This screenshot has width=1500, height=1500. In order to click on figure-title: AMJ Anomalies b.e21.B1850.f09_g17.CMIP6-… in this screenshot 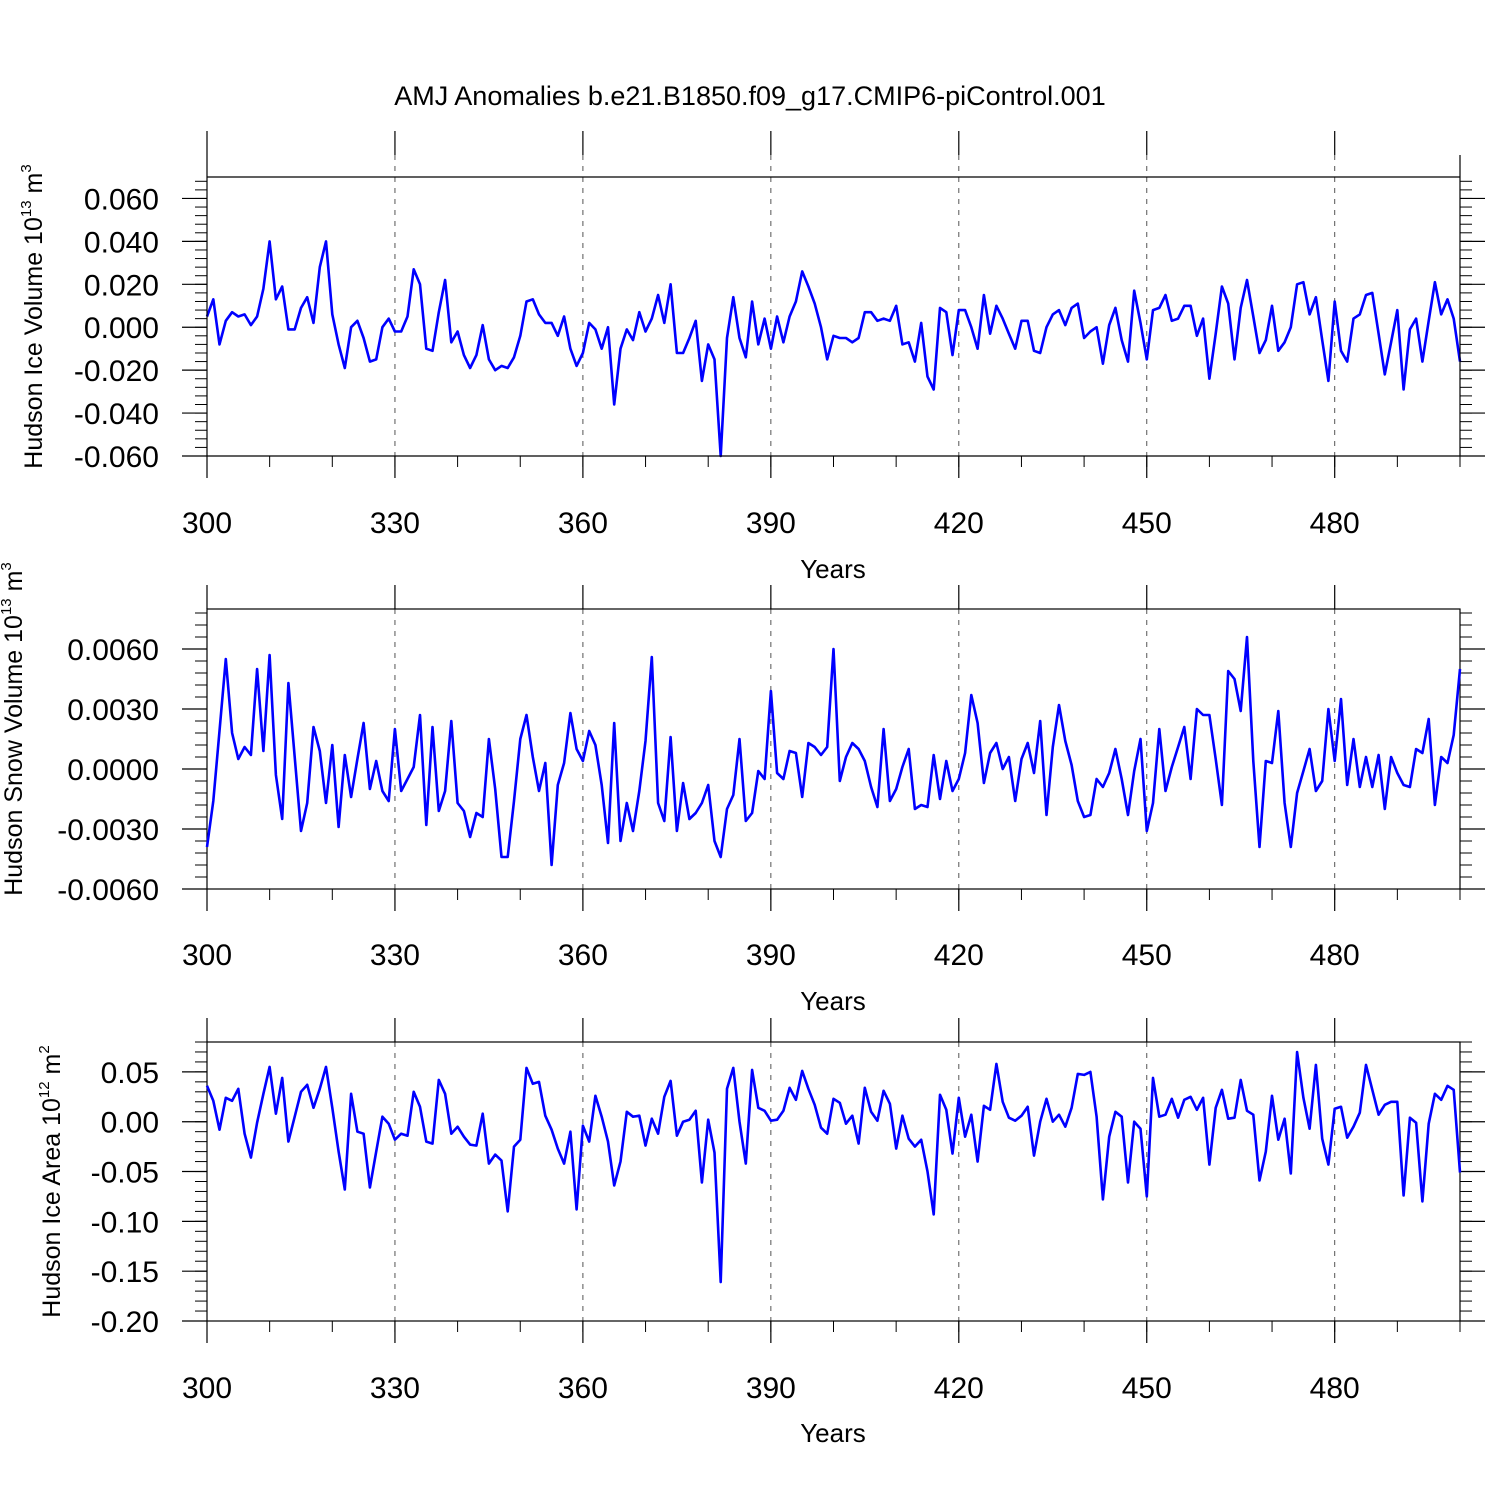, I will do `click(749, 96)`.